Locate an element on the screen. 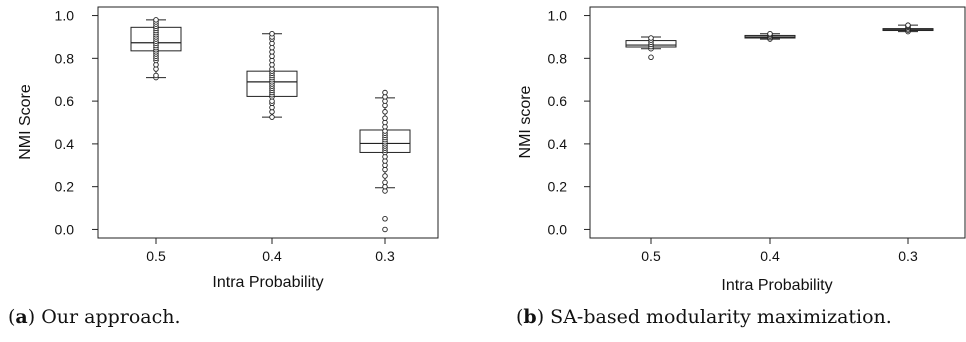  caption-b-label: b is located at coordinates (530, 317).